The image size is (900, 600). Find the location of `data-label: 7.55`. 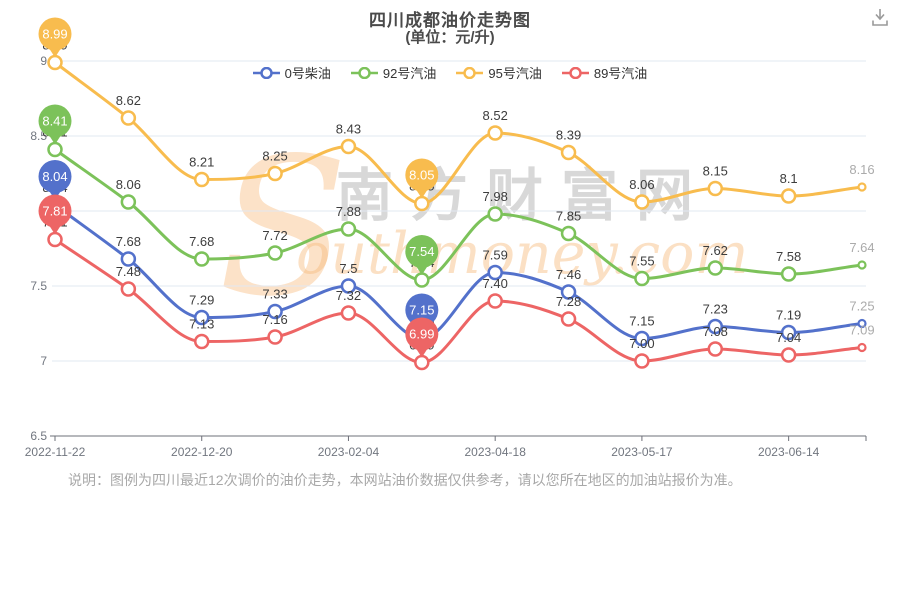

data-label: 7.55 is located at coordinates (641, 261).